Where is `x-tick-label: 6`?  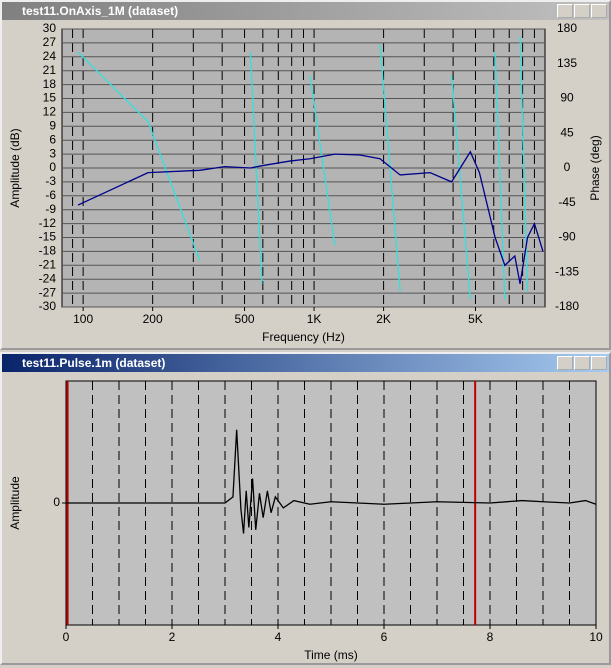 x-tick-label: 6 is located at coordinates (384, 637).